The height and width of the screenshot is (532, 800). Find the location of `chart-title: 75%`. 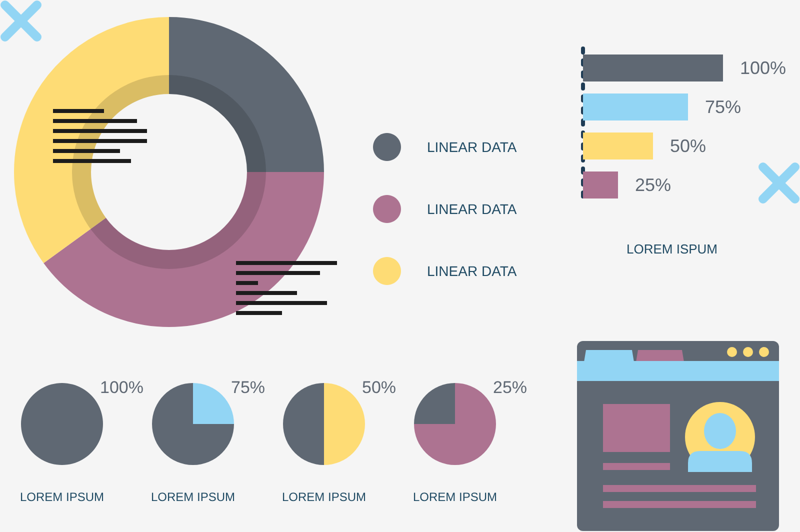

chart-title: 75% is located at coordinates (248, 387).